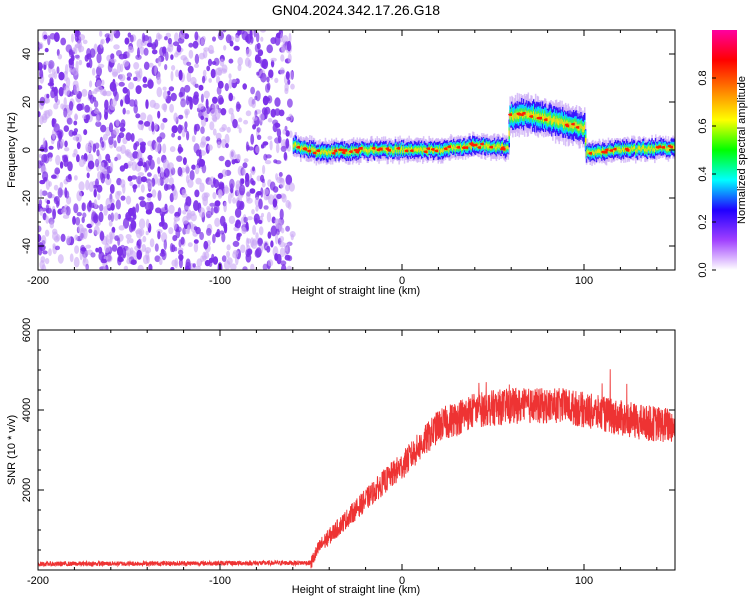  What do you see at coordinates (27, 410) in the screenshot?
I see `snr-ytick-label: 4000` at bounding box center [27, 410].